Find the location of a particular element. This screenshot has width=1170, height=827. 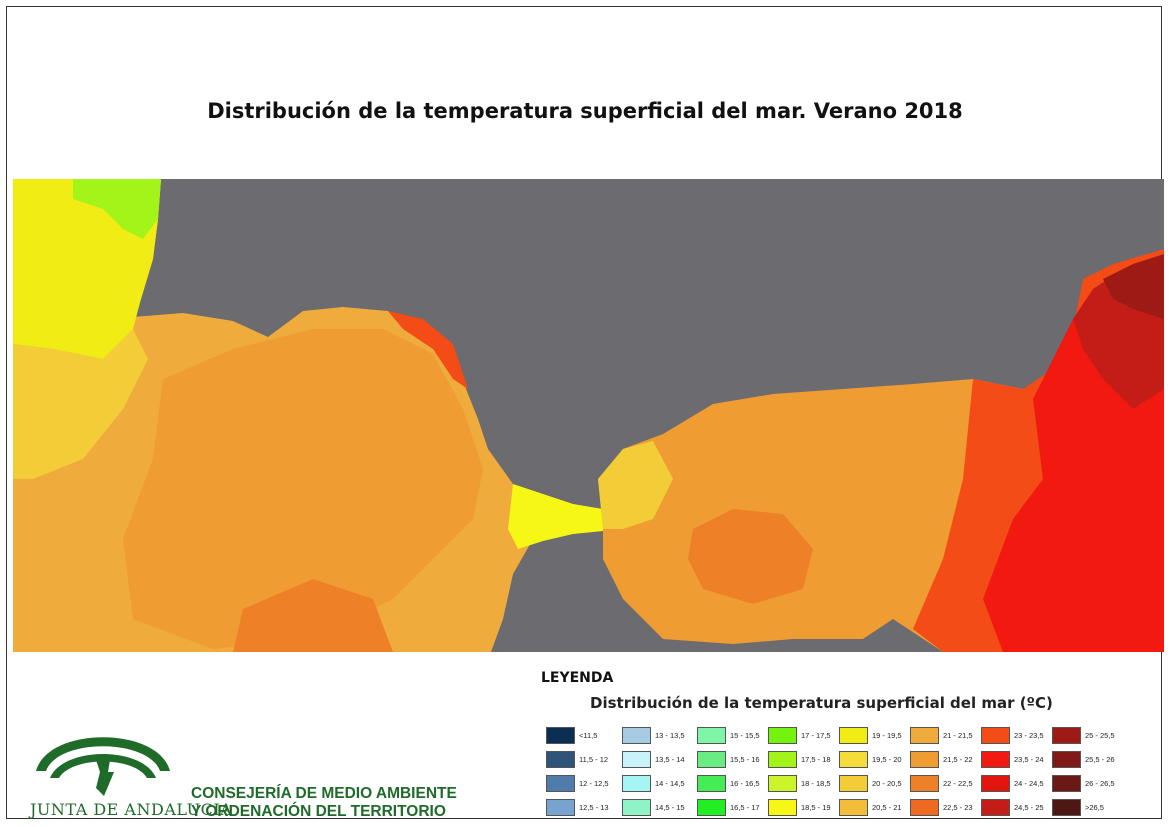

legend-label: 19 - 19,5 is located at coordinates (887, 735).